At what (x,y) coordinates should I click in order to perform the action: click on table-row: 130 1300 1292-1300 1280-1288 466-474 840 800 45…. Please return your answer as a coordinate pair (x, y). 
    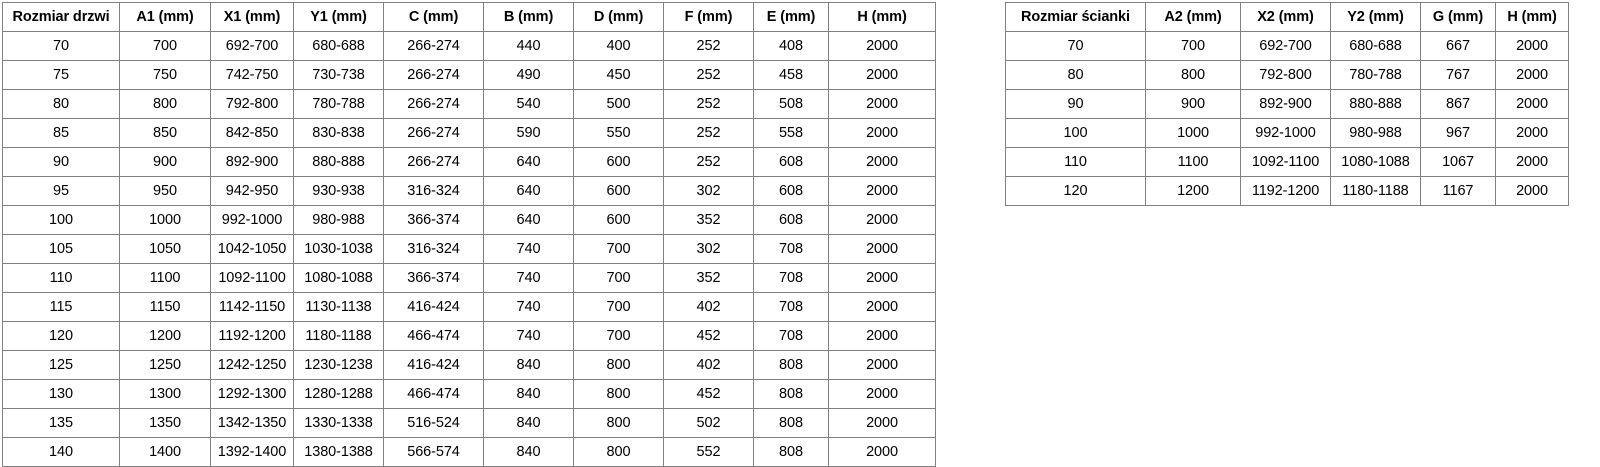
    Looking at the image, I should click on (469, 394).